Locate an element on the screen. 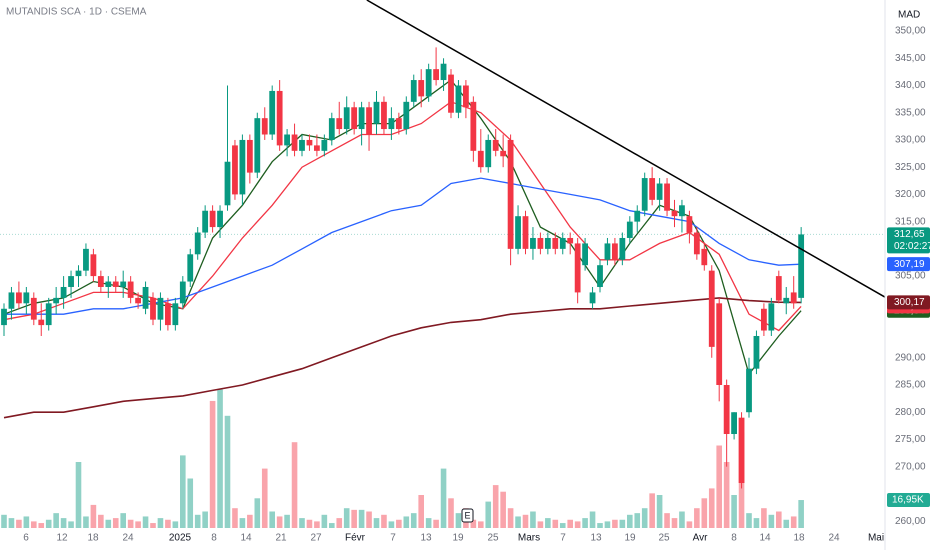  x-tick-label: 14 is located at coordinates (246, 538).